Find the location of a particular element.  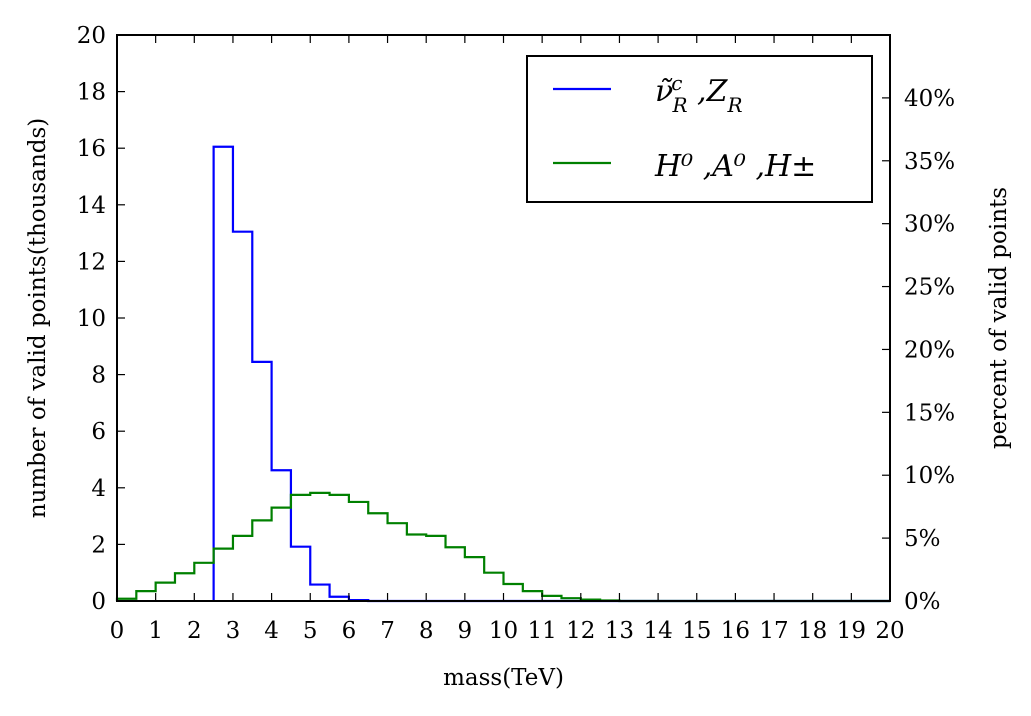

y2-tick-label: 15% is located at coordinates (929, 413).